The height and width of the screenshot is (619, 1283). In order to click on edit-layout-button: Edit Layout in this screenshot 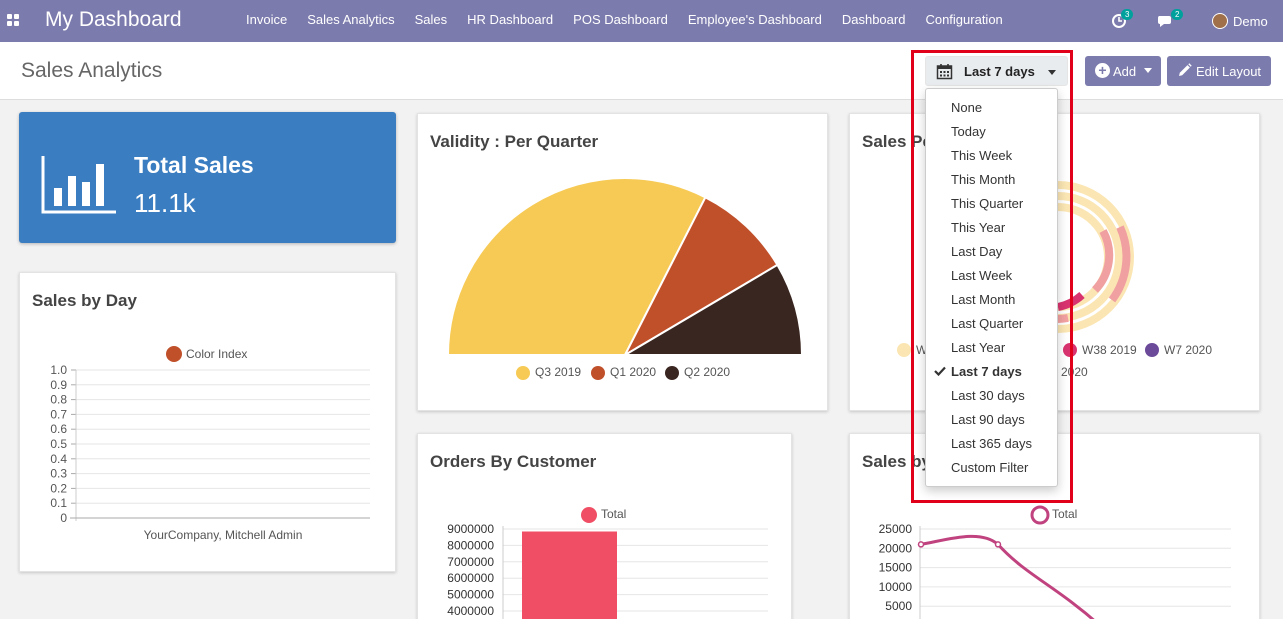, I will do `click(1219, 71)`.